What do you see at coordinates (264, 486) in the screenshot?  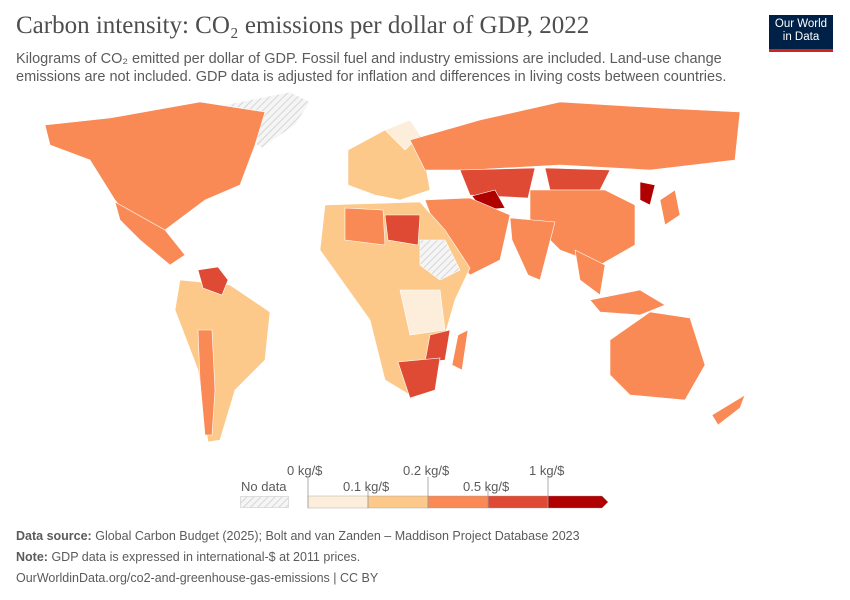 I see `legend-no-data-label: No data` at bounding box center [264, 486].